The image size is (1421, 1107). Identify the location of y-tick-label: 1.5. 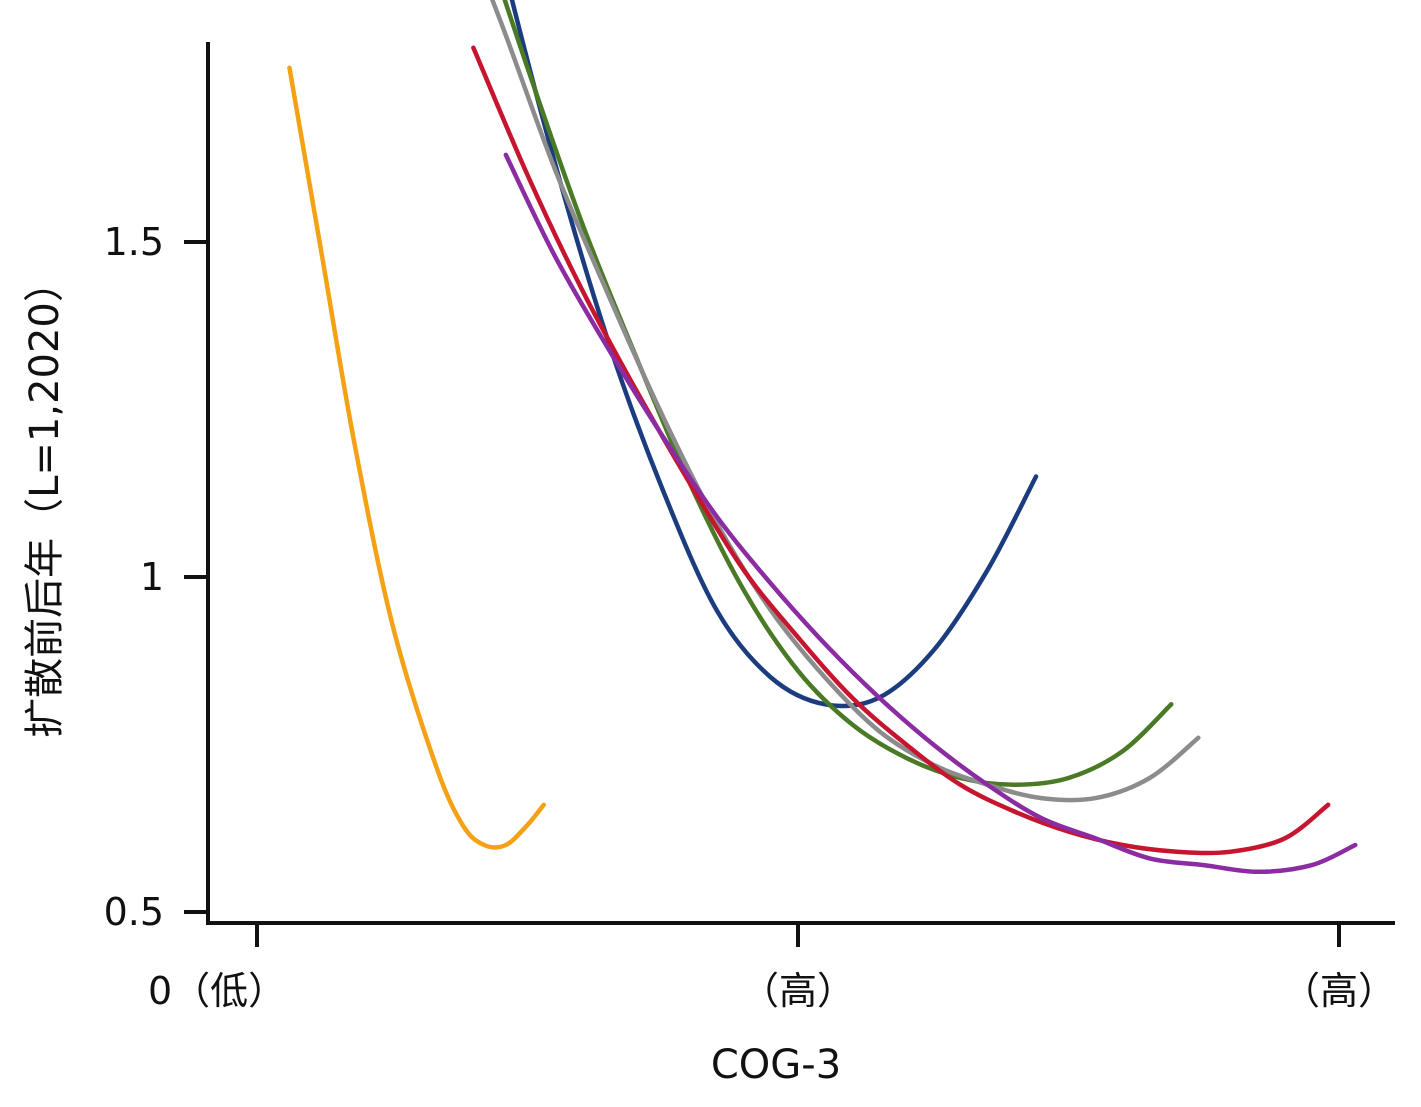
(134, 242).